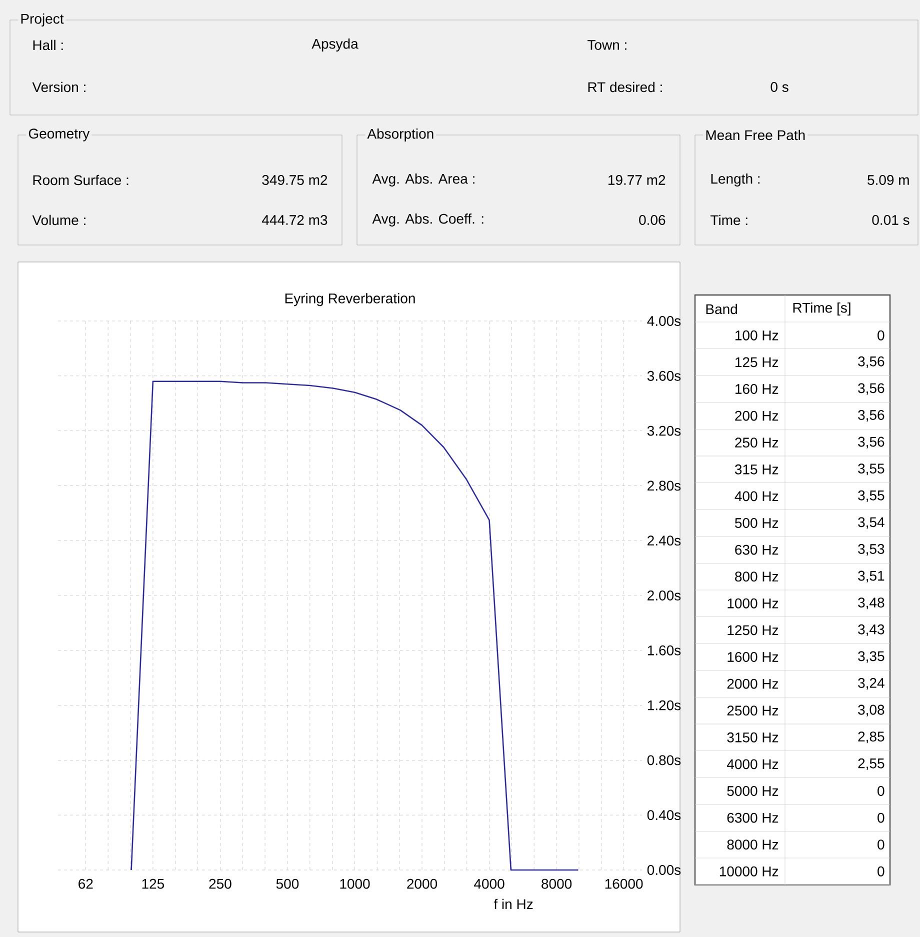 The height and width of the screenshot is (937, 920). Describe the element at coordinates (59, 135) in the screenshot. I see `text: Geometry` at that location.